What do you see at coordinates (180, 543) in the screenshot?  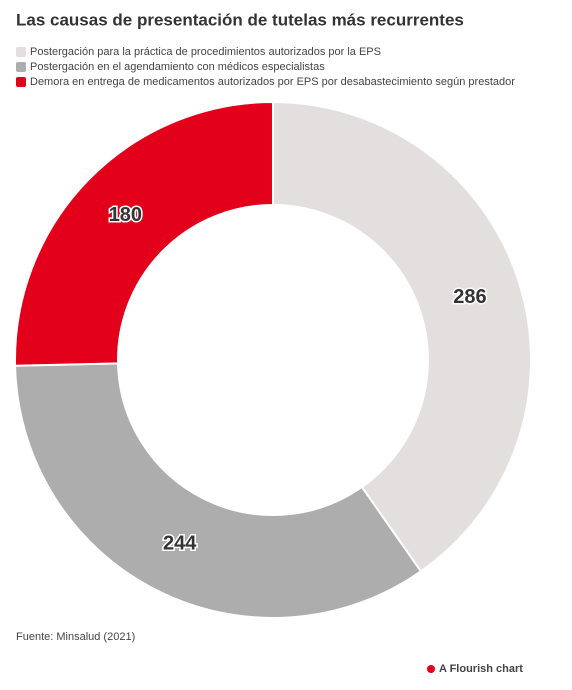 I see `data-label: 244` at bounding box center [180, 543].